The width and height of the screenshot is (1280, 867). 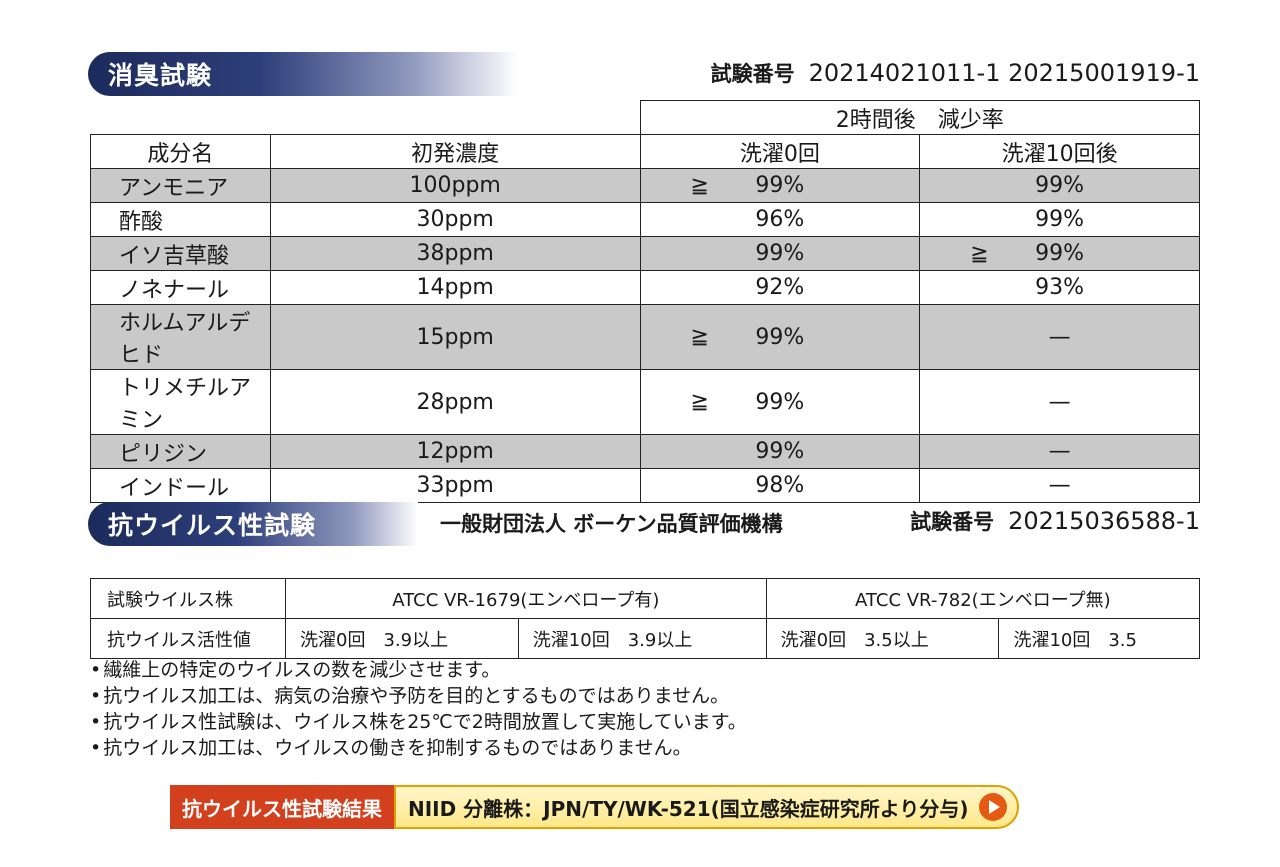 I want to click on activity-value-1679-wash10: 洗濯10回 3.9以上, so click(x=642, y=638).